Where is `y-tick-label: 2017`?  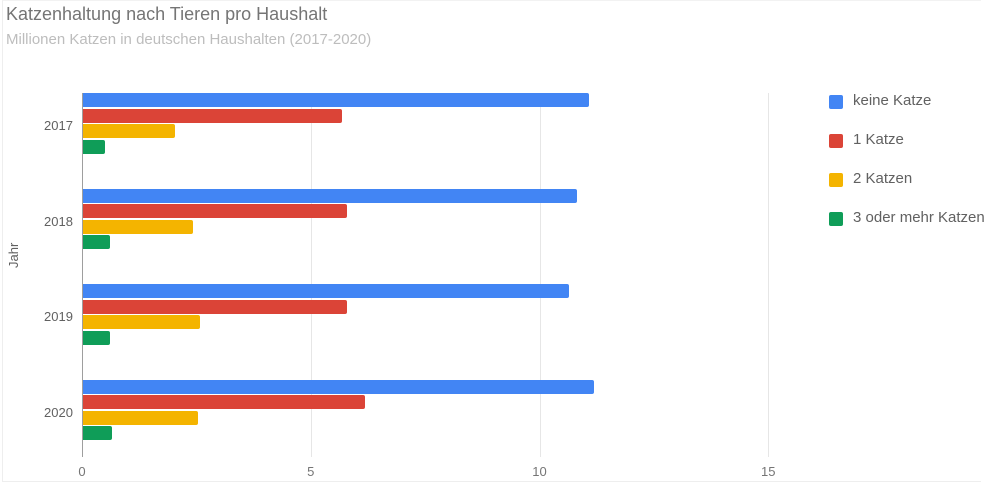 y-tick-label: 2017 is located at coordinates (58, 125).